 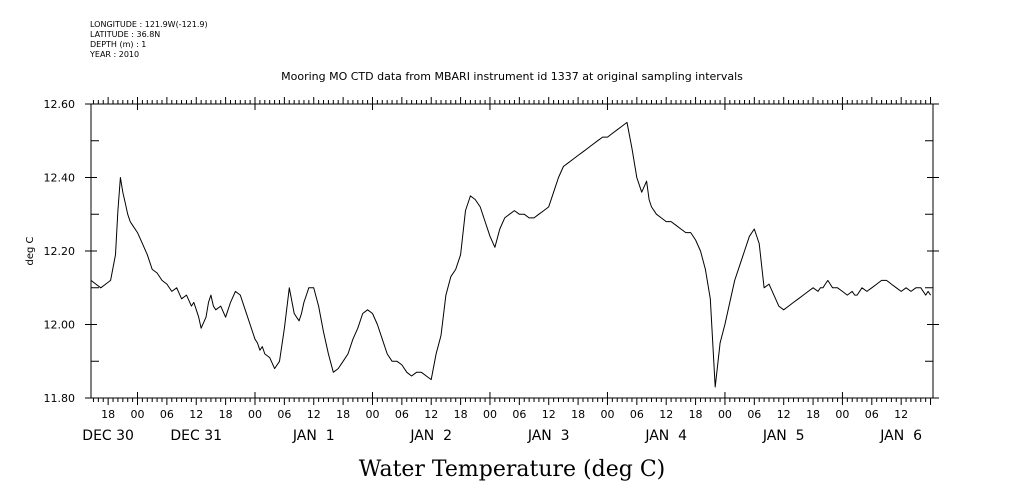 What do you see at coordinates (900, 436) in the screenshot?
I see `x-day-label: JAN 6` at bounding box center [900, 436].